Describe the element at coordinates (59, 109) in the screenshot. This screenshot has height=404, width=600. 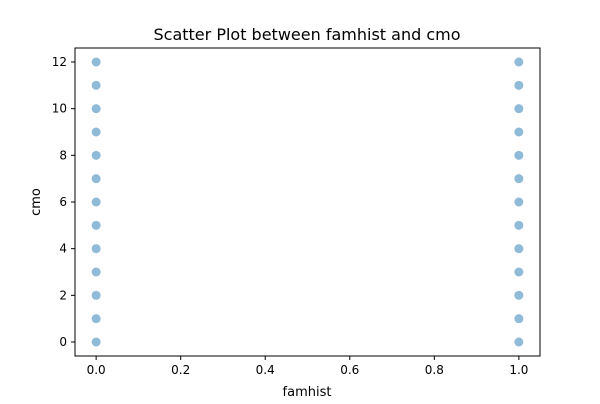
I see `y-tick-label: 10` at that location.